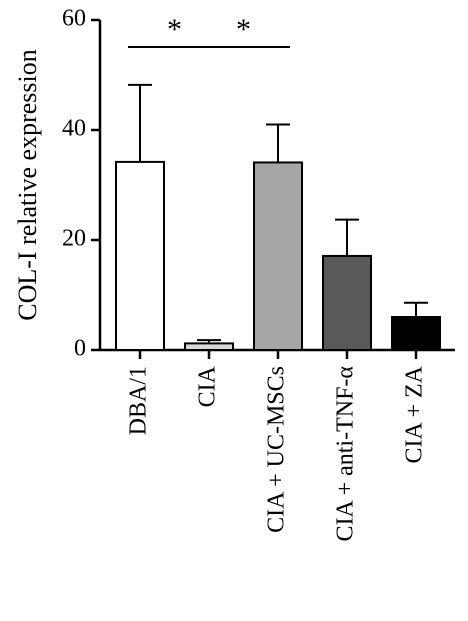 Image resolution: width=468 pixels, height=621 pixels. Describe the element at coordinates (80, 349) in the screenshot. I see `y-tick-label: 0` at that location.